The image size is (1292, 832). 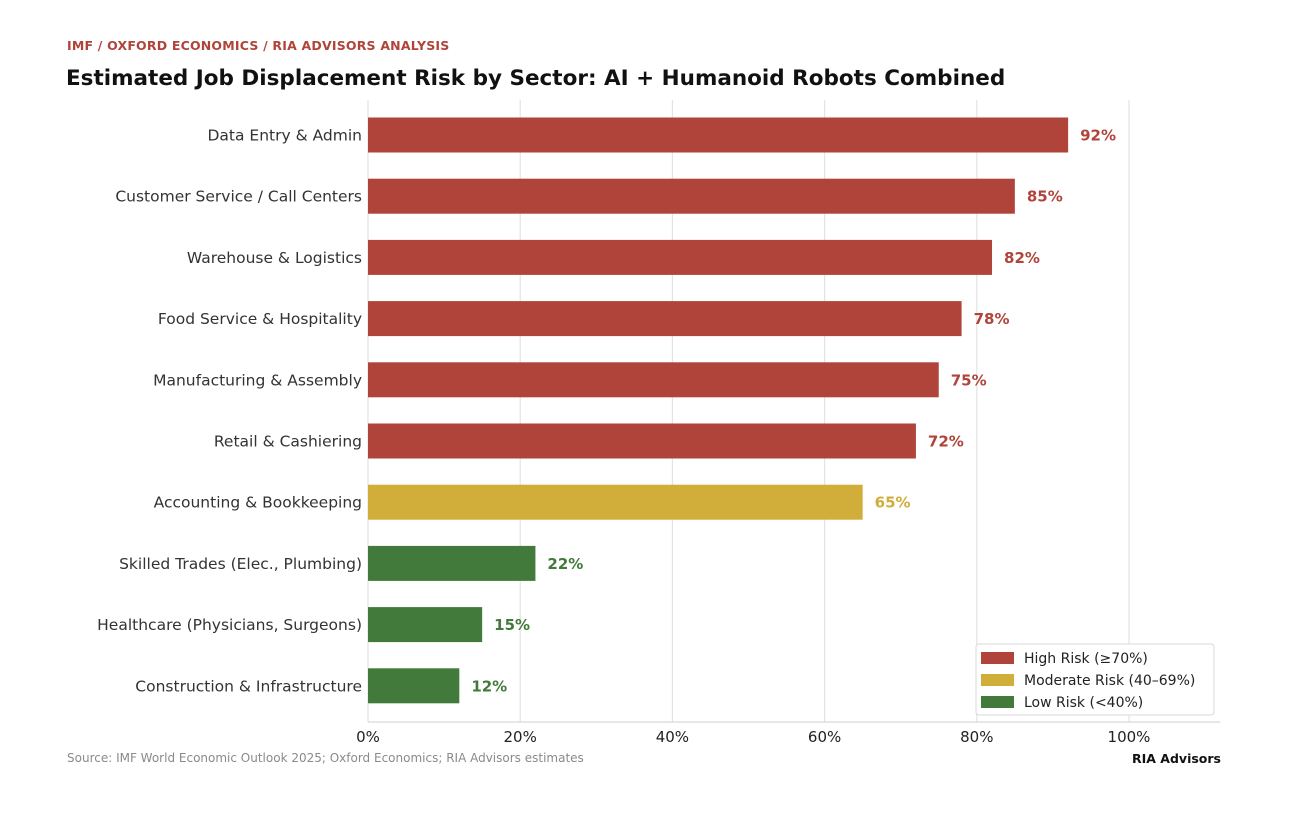 What do you see at coordinates (992, 319) in the screenshot?
I see `value-label: 78%` at bounding box center [992, 319].